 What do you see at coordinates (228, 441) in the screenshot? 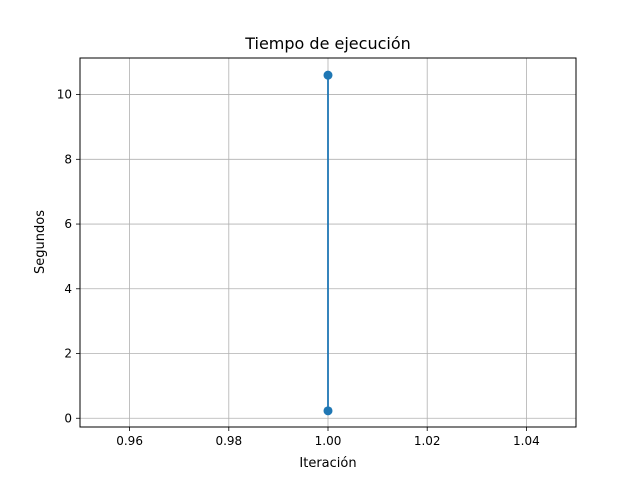
I see `x-tick-label: 0.98` at bounding box center [228, 441].